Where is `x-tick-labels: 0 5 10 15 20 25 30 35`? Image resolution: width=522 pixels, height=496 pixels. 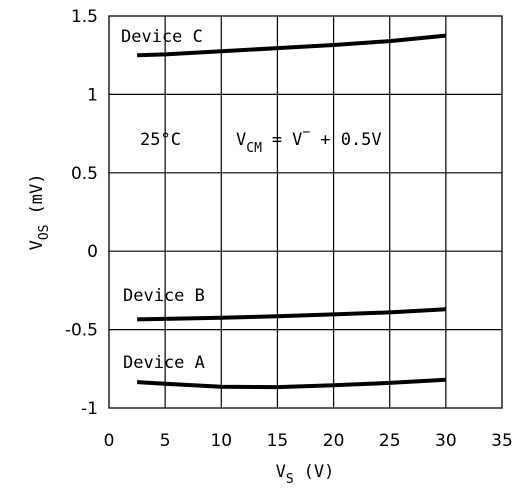
x-tick-labels: 0 5 10 15 20 25 30 35 is located at coordinates (308, 441).